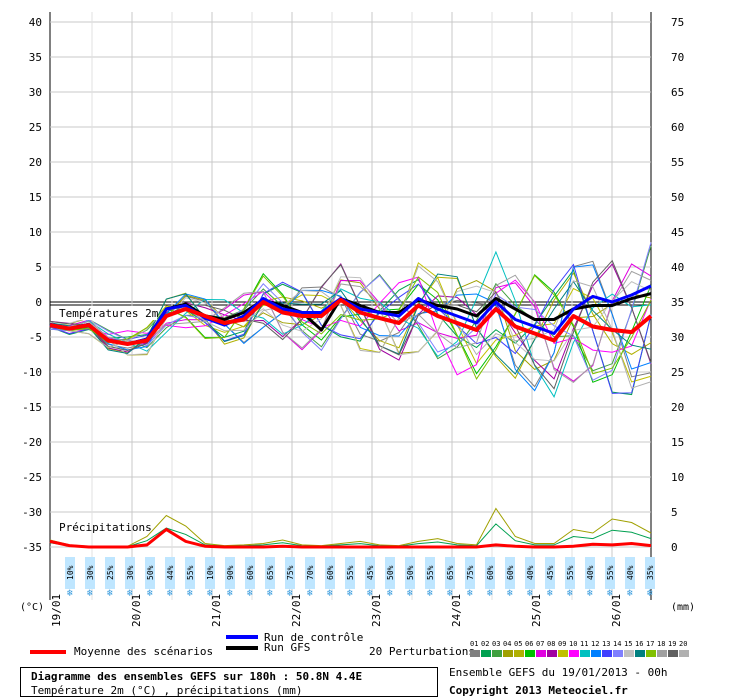 The image size is (740, 700). What do you see at coordinates (677, 92) in the screenshot?
I see `y-tick-right: 65` at bounding box center [677, 92].